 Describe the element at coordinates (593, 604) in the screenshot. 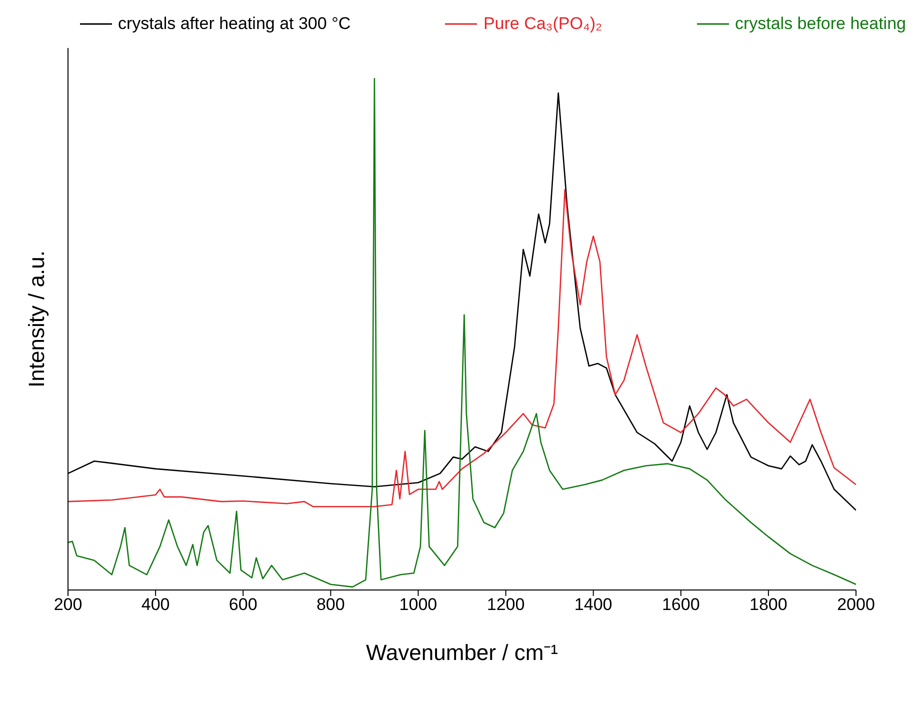

I see `x-tick-label: 1400` at that location.